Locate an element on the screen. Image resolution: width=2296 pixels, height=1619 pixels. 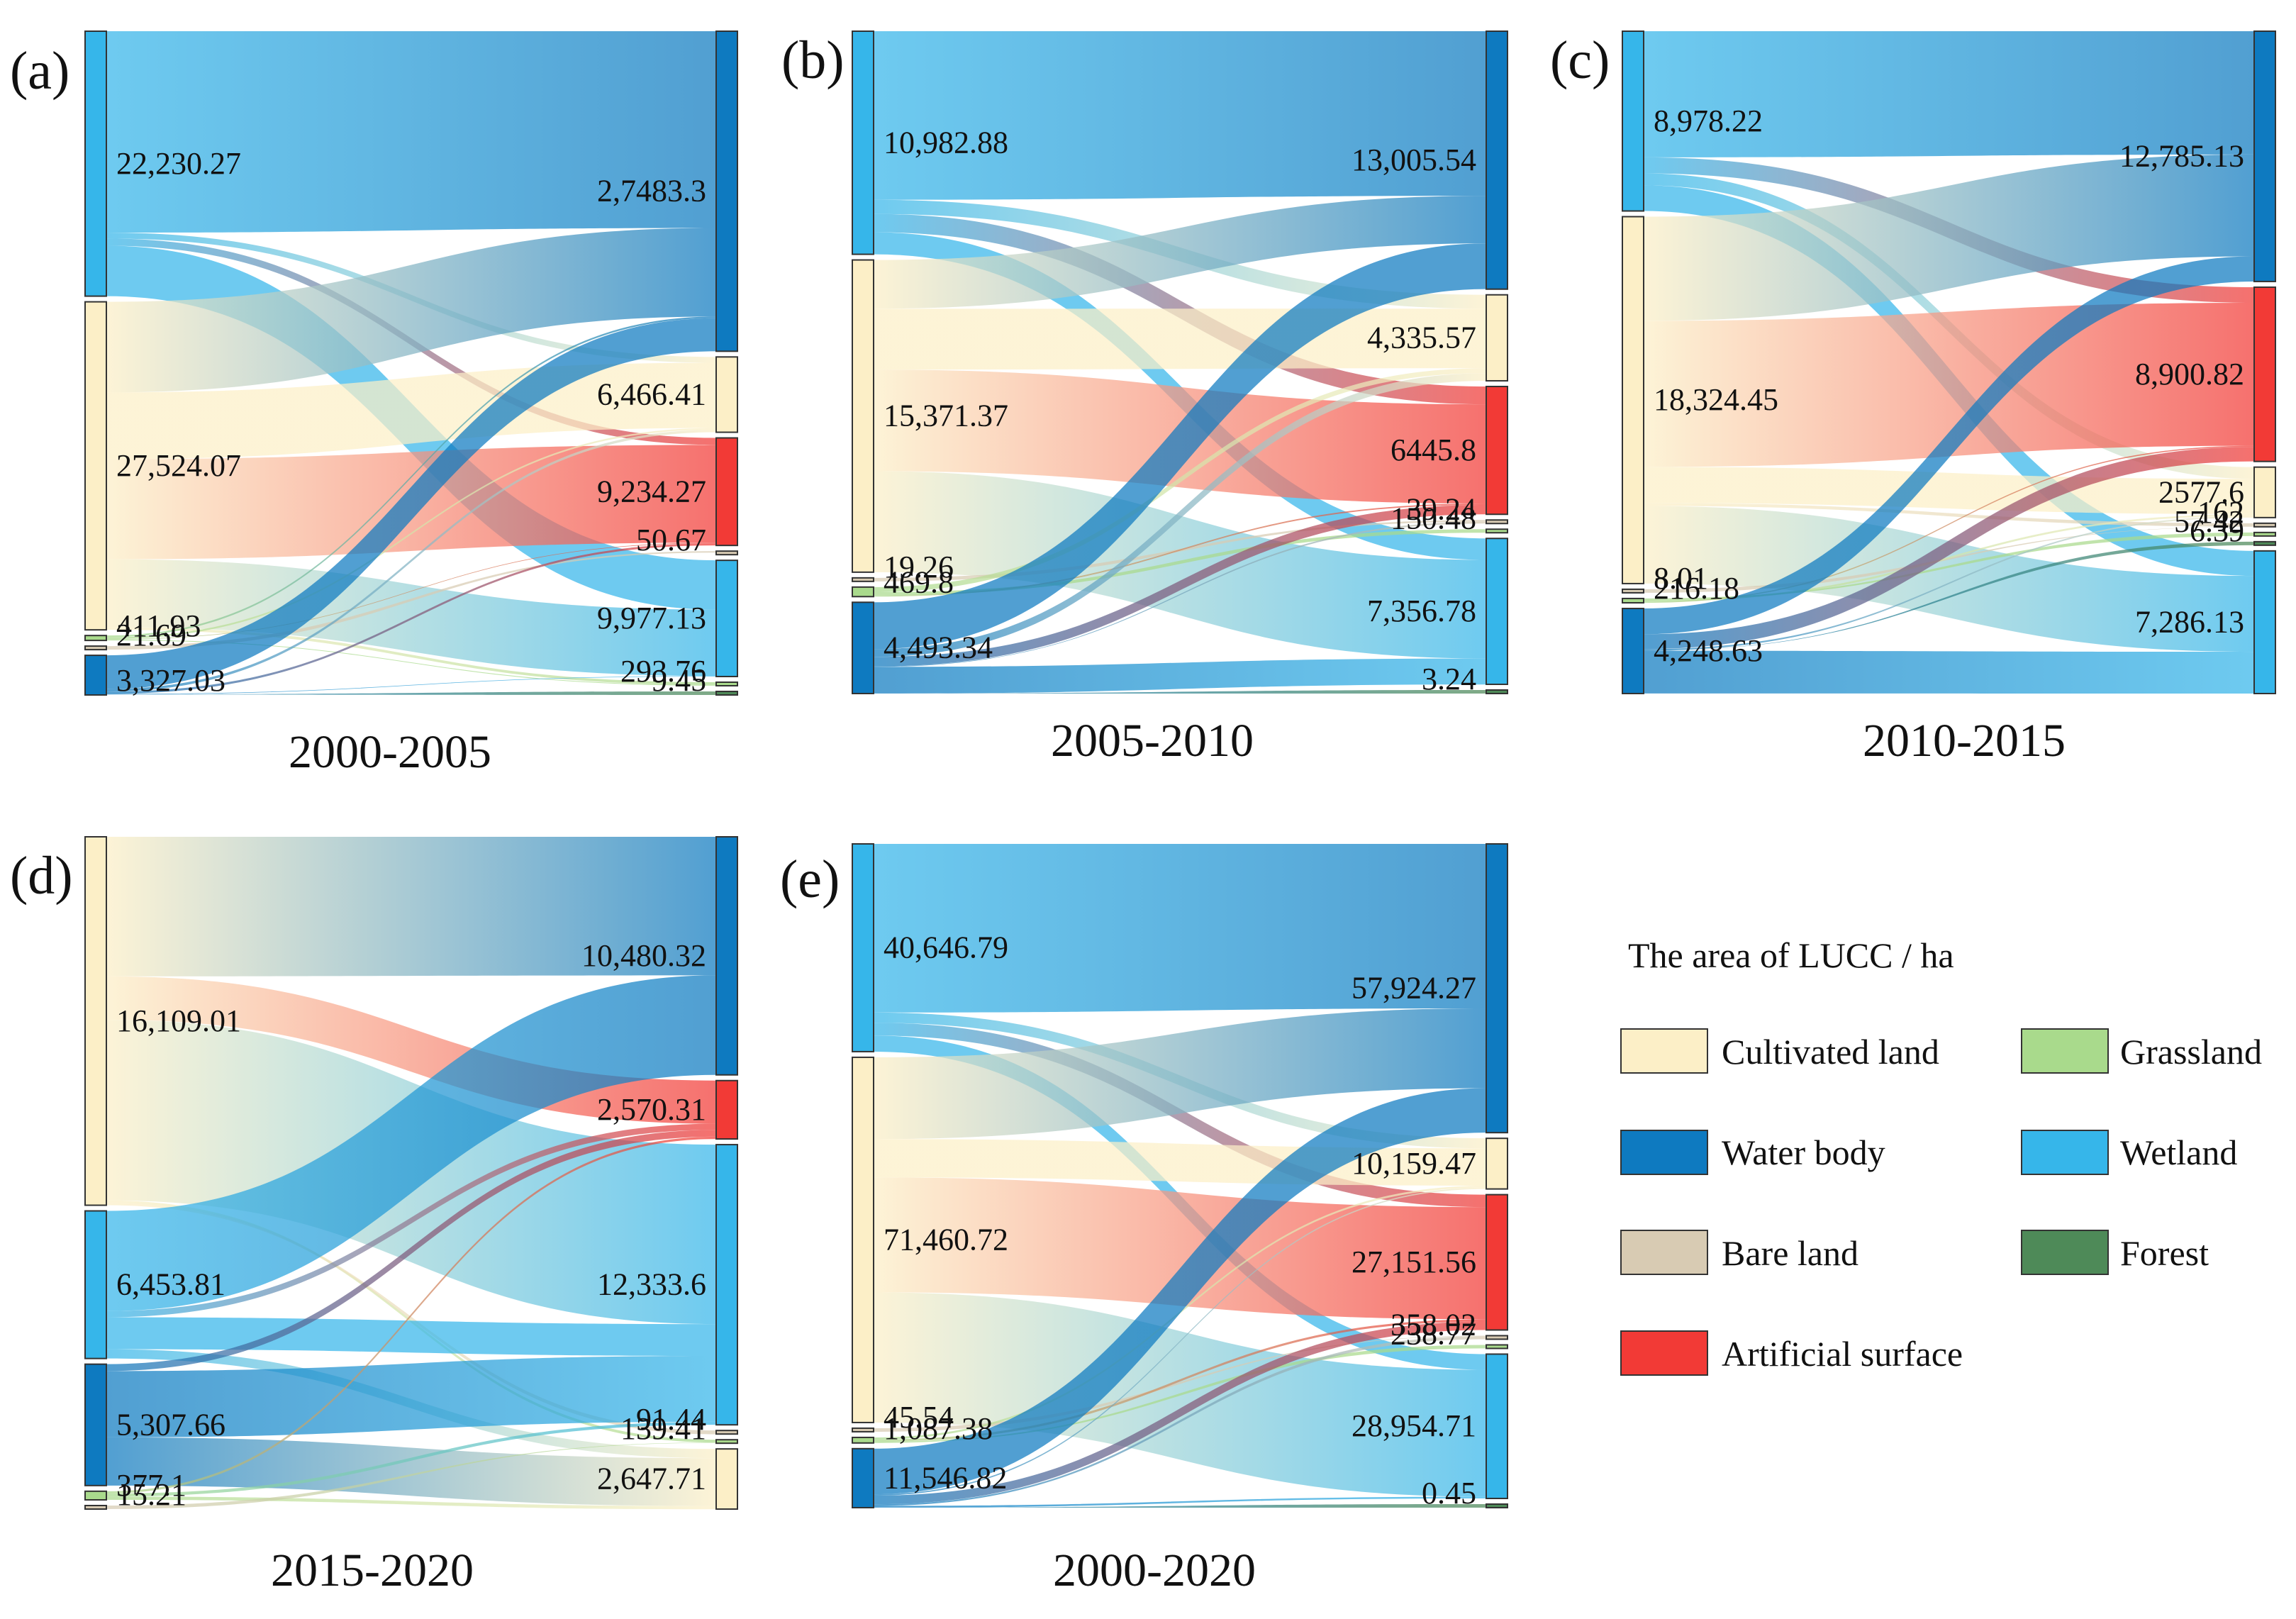
source-value-label: 5,307.66 is located at coordinates (170, 1424).